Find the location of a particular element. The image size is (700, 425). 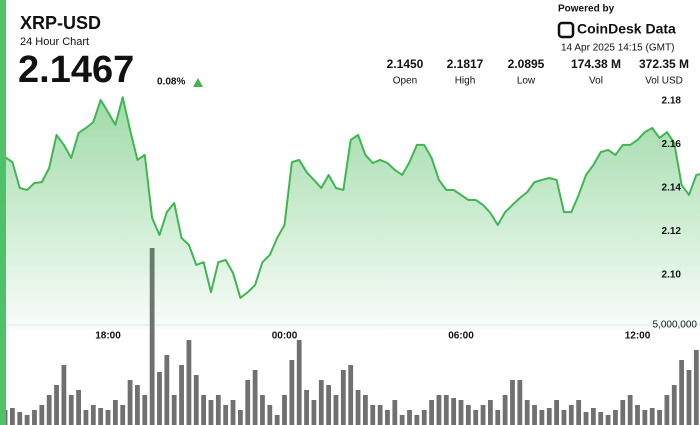

stat-label: Low is located at coordinates (526, 81).